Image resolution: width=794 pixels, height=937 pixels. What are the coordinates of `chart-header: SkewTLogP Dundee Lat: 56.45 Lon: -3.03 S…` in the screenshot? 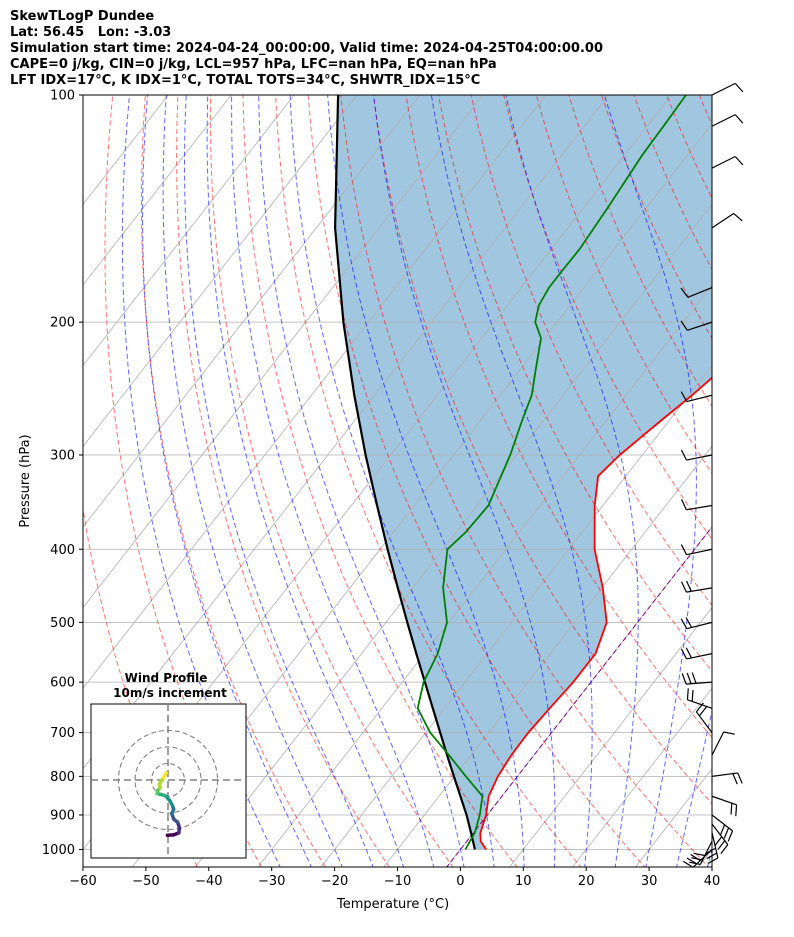 It's located at (306, 49).